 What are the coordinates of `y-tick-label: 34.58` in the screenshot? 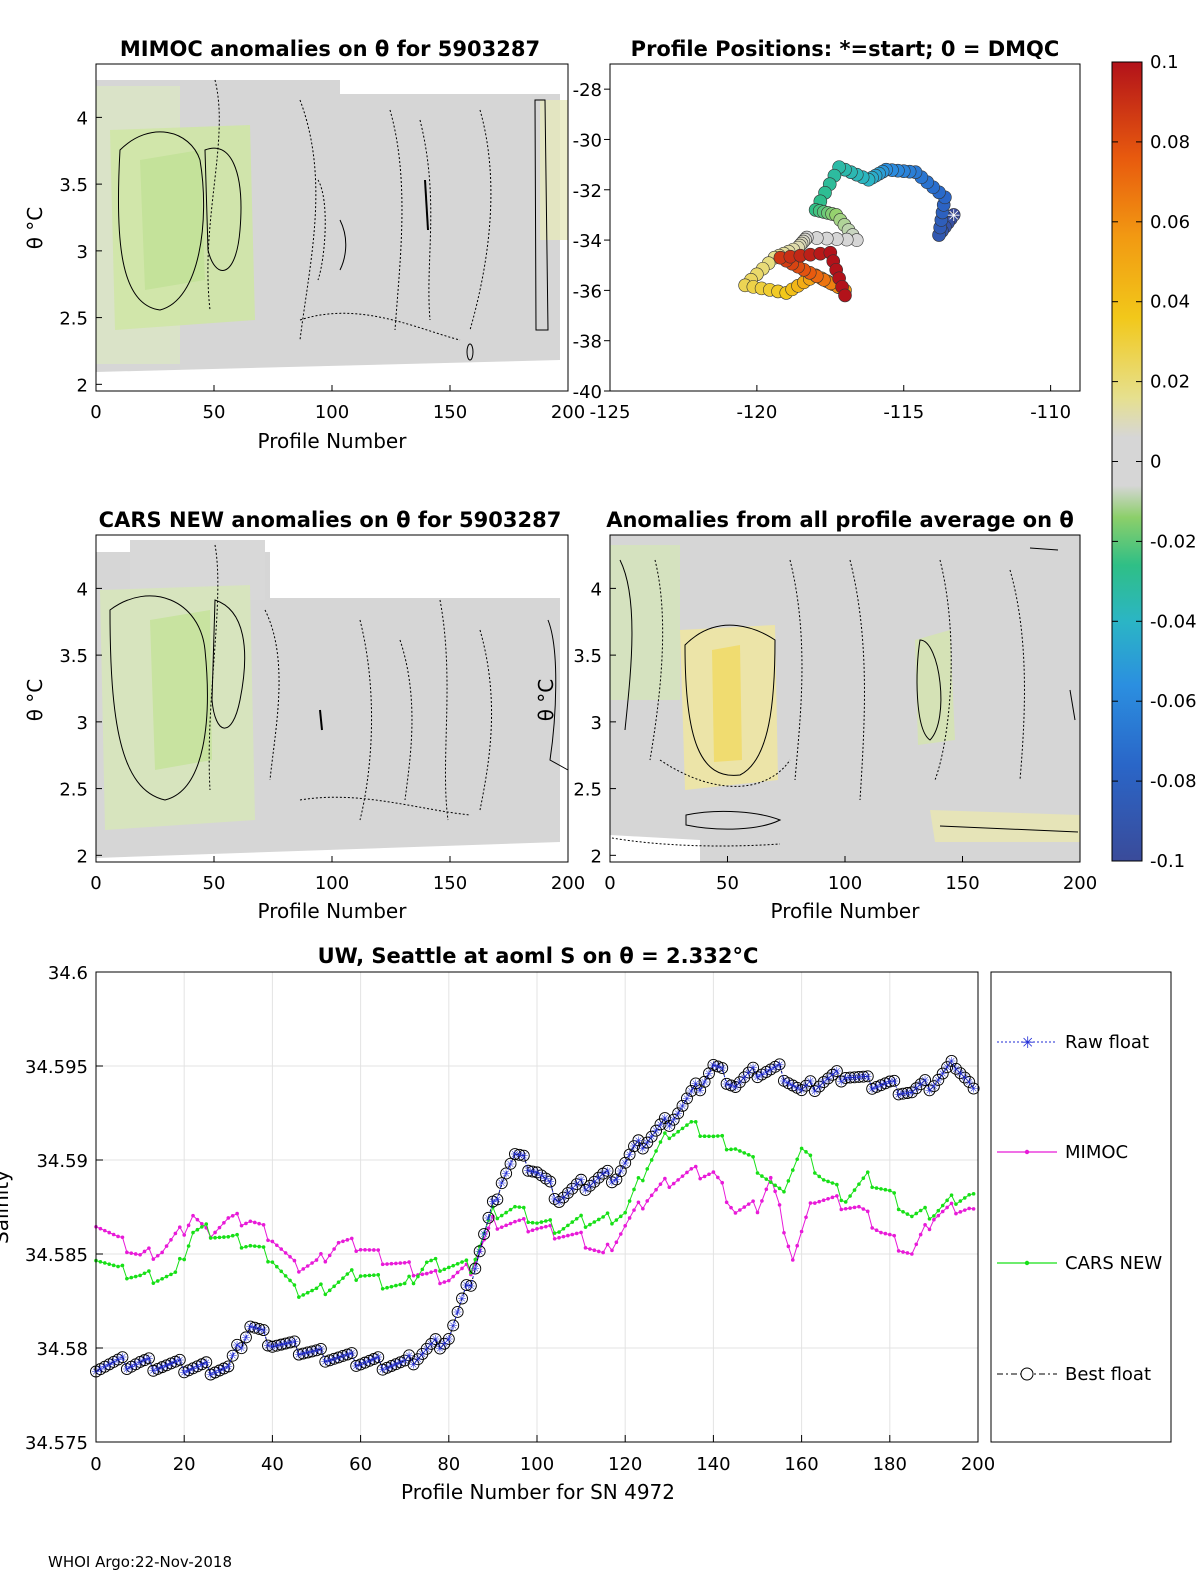 It's located at (62, 1349).